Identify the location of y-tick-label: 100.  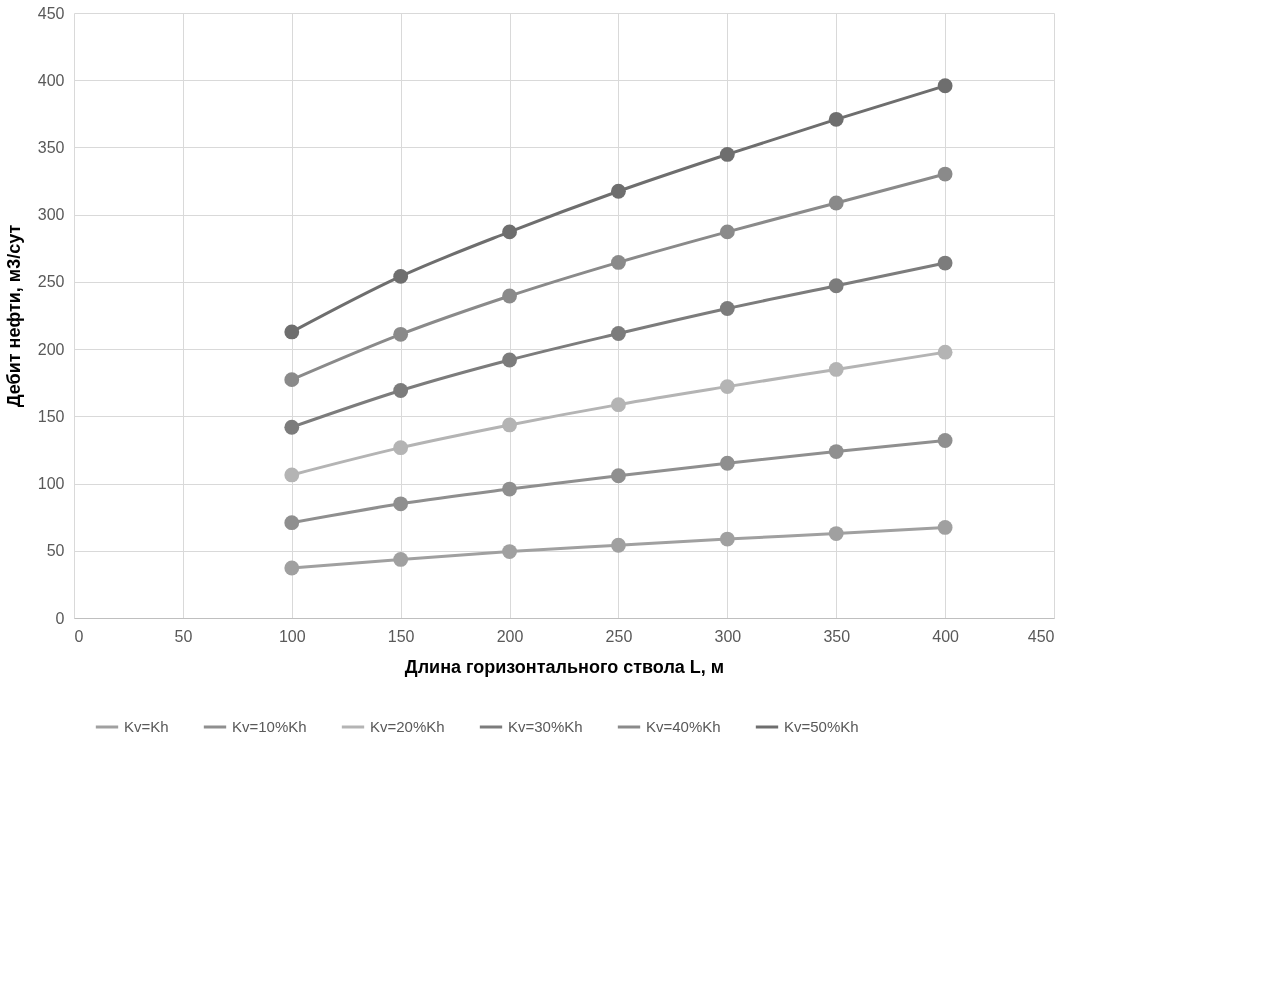
(51, 484).